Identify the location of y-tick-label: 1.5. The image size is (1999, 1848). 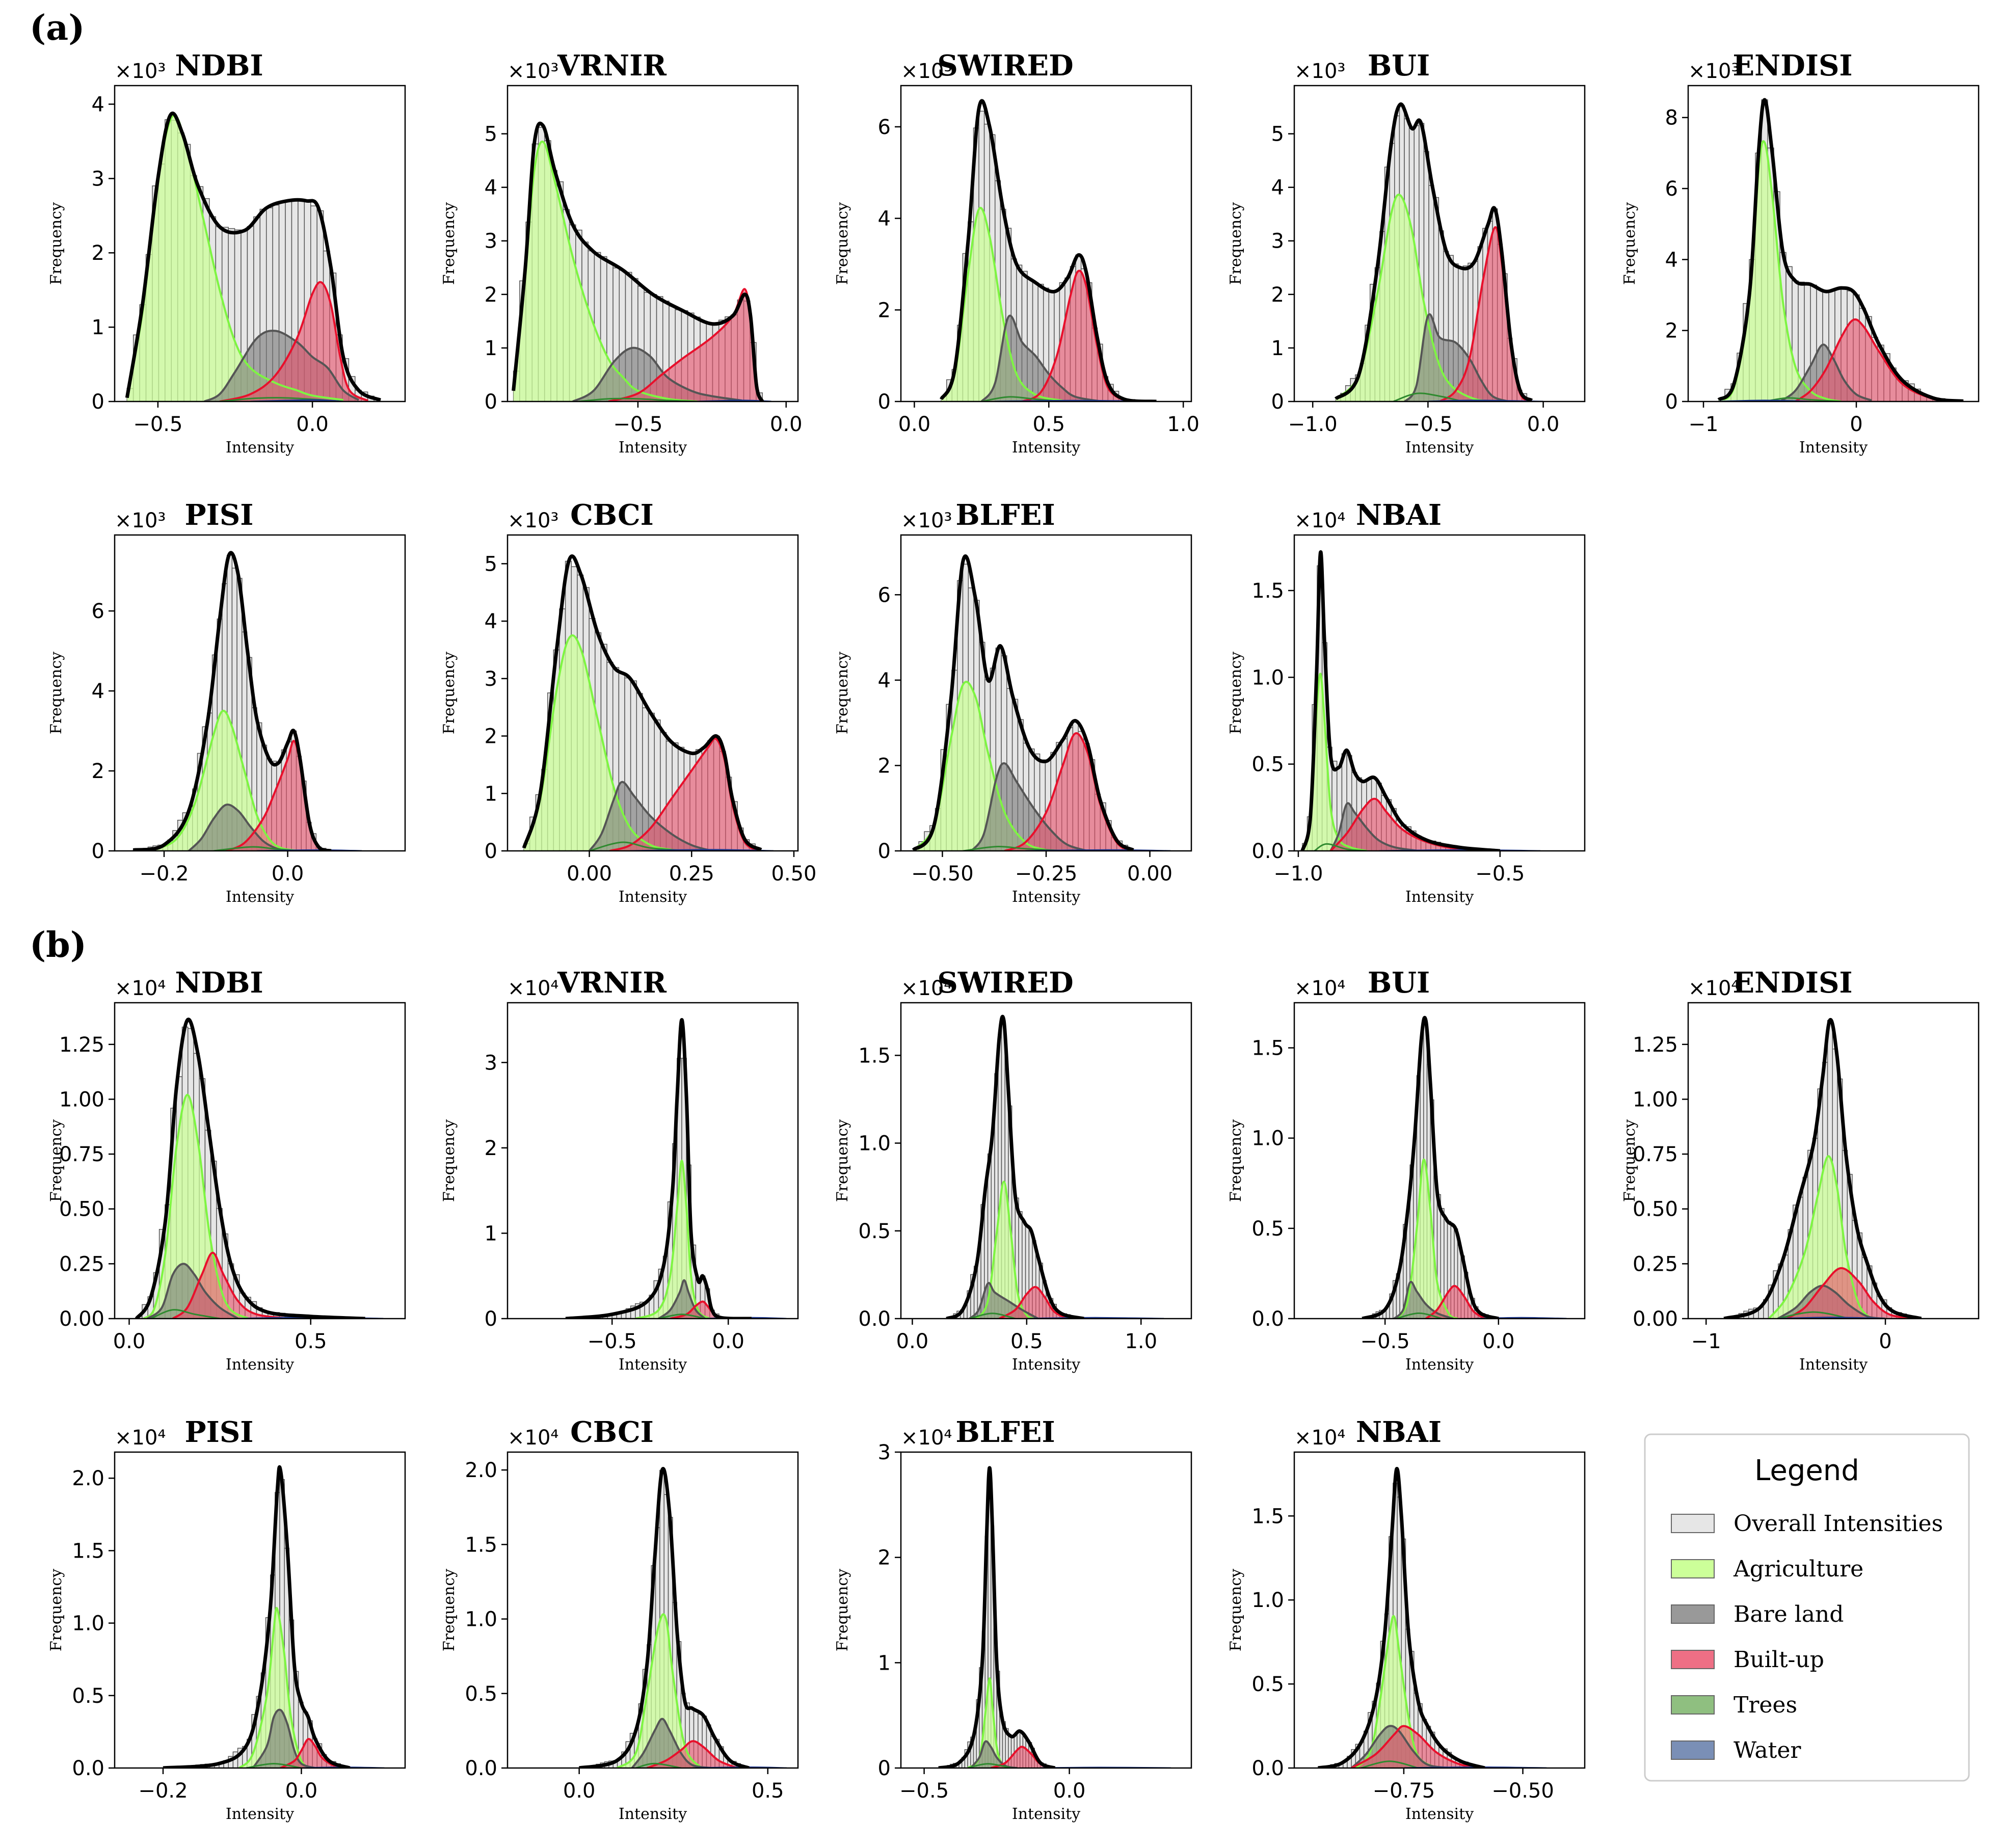
(1267, 591).